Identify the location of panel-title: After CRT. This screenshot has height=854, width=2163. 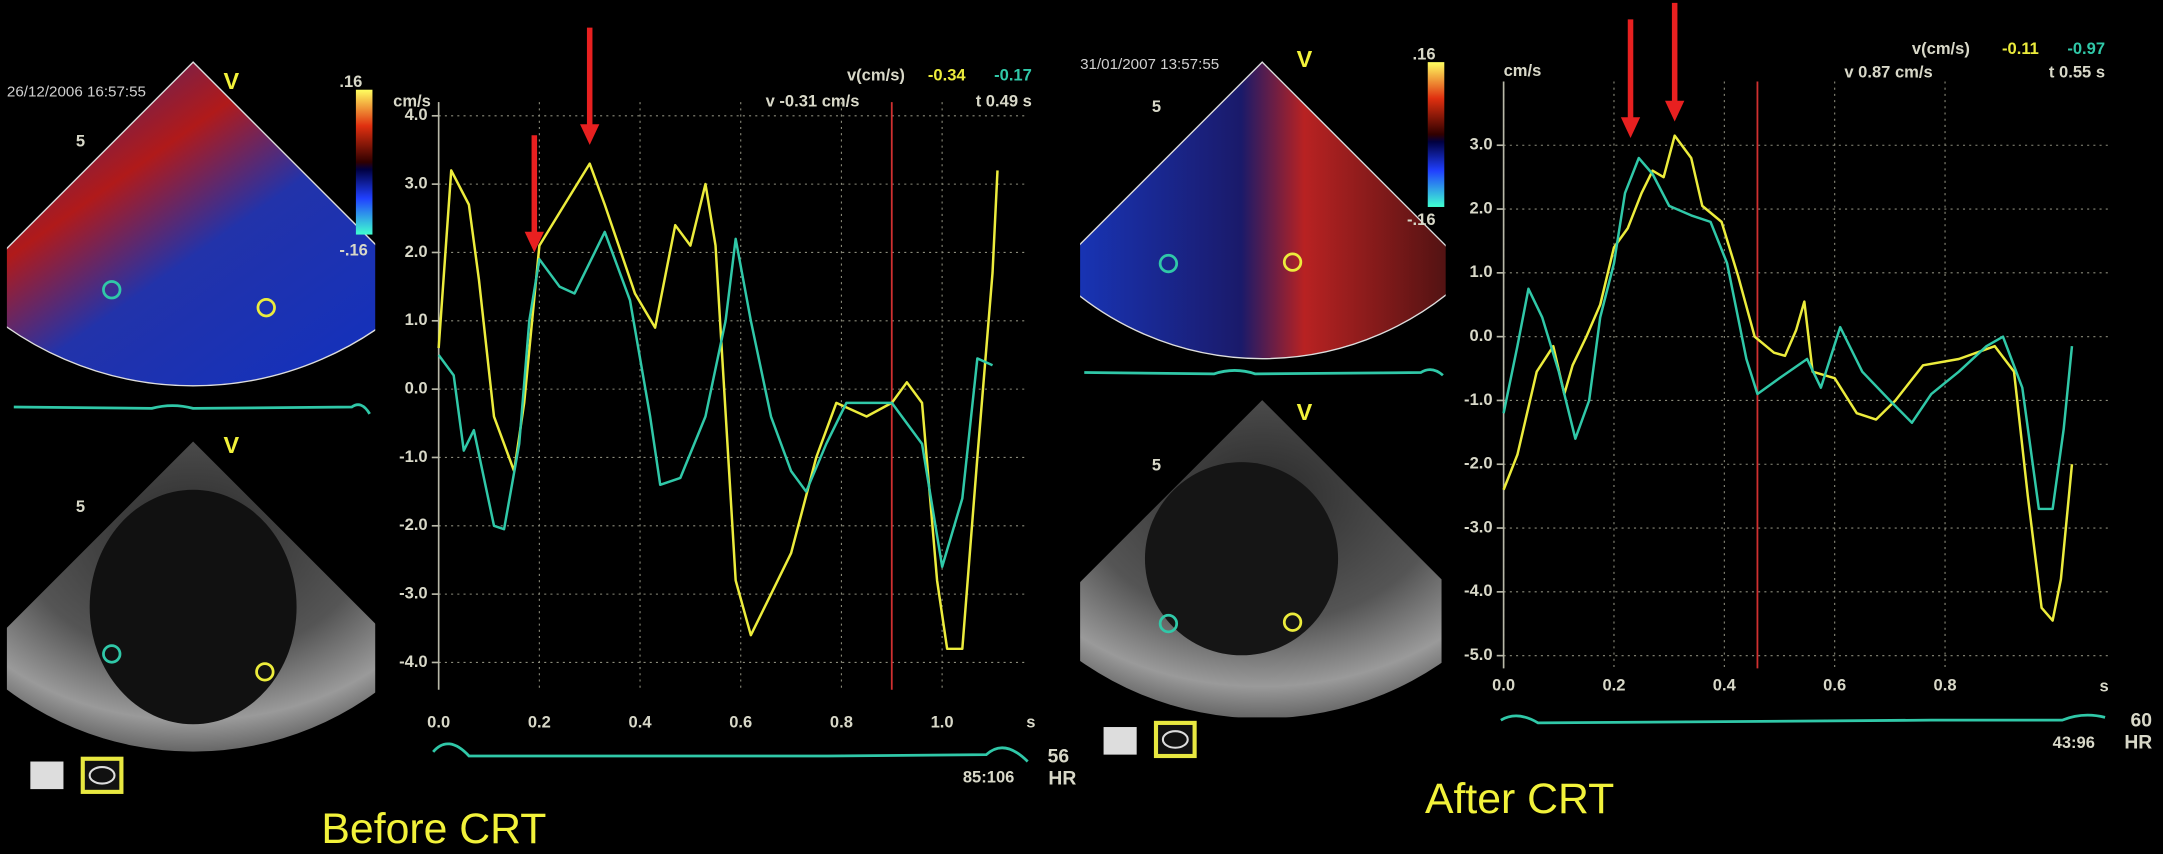
(1519, 799).